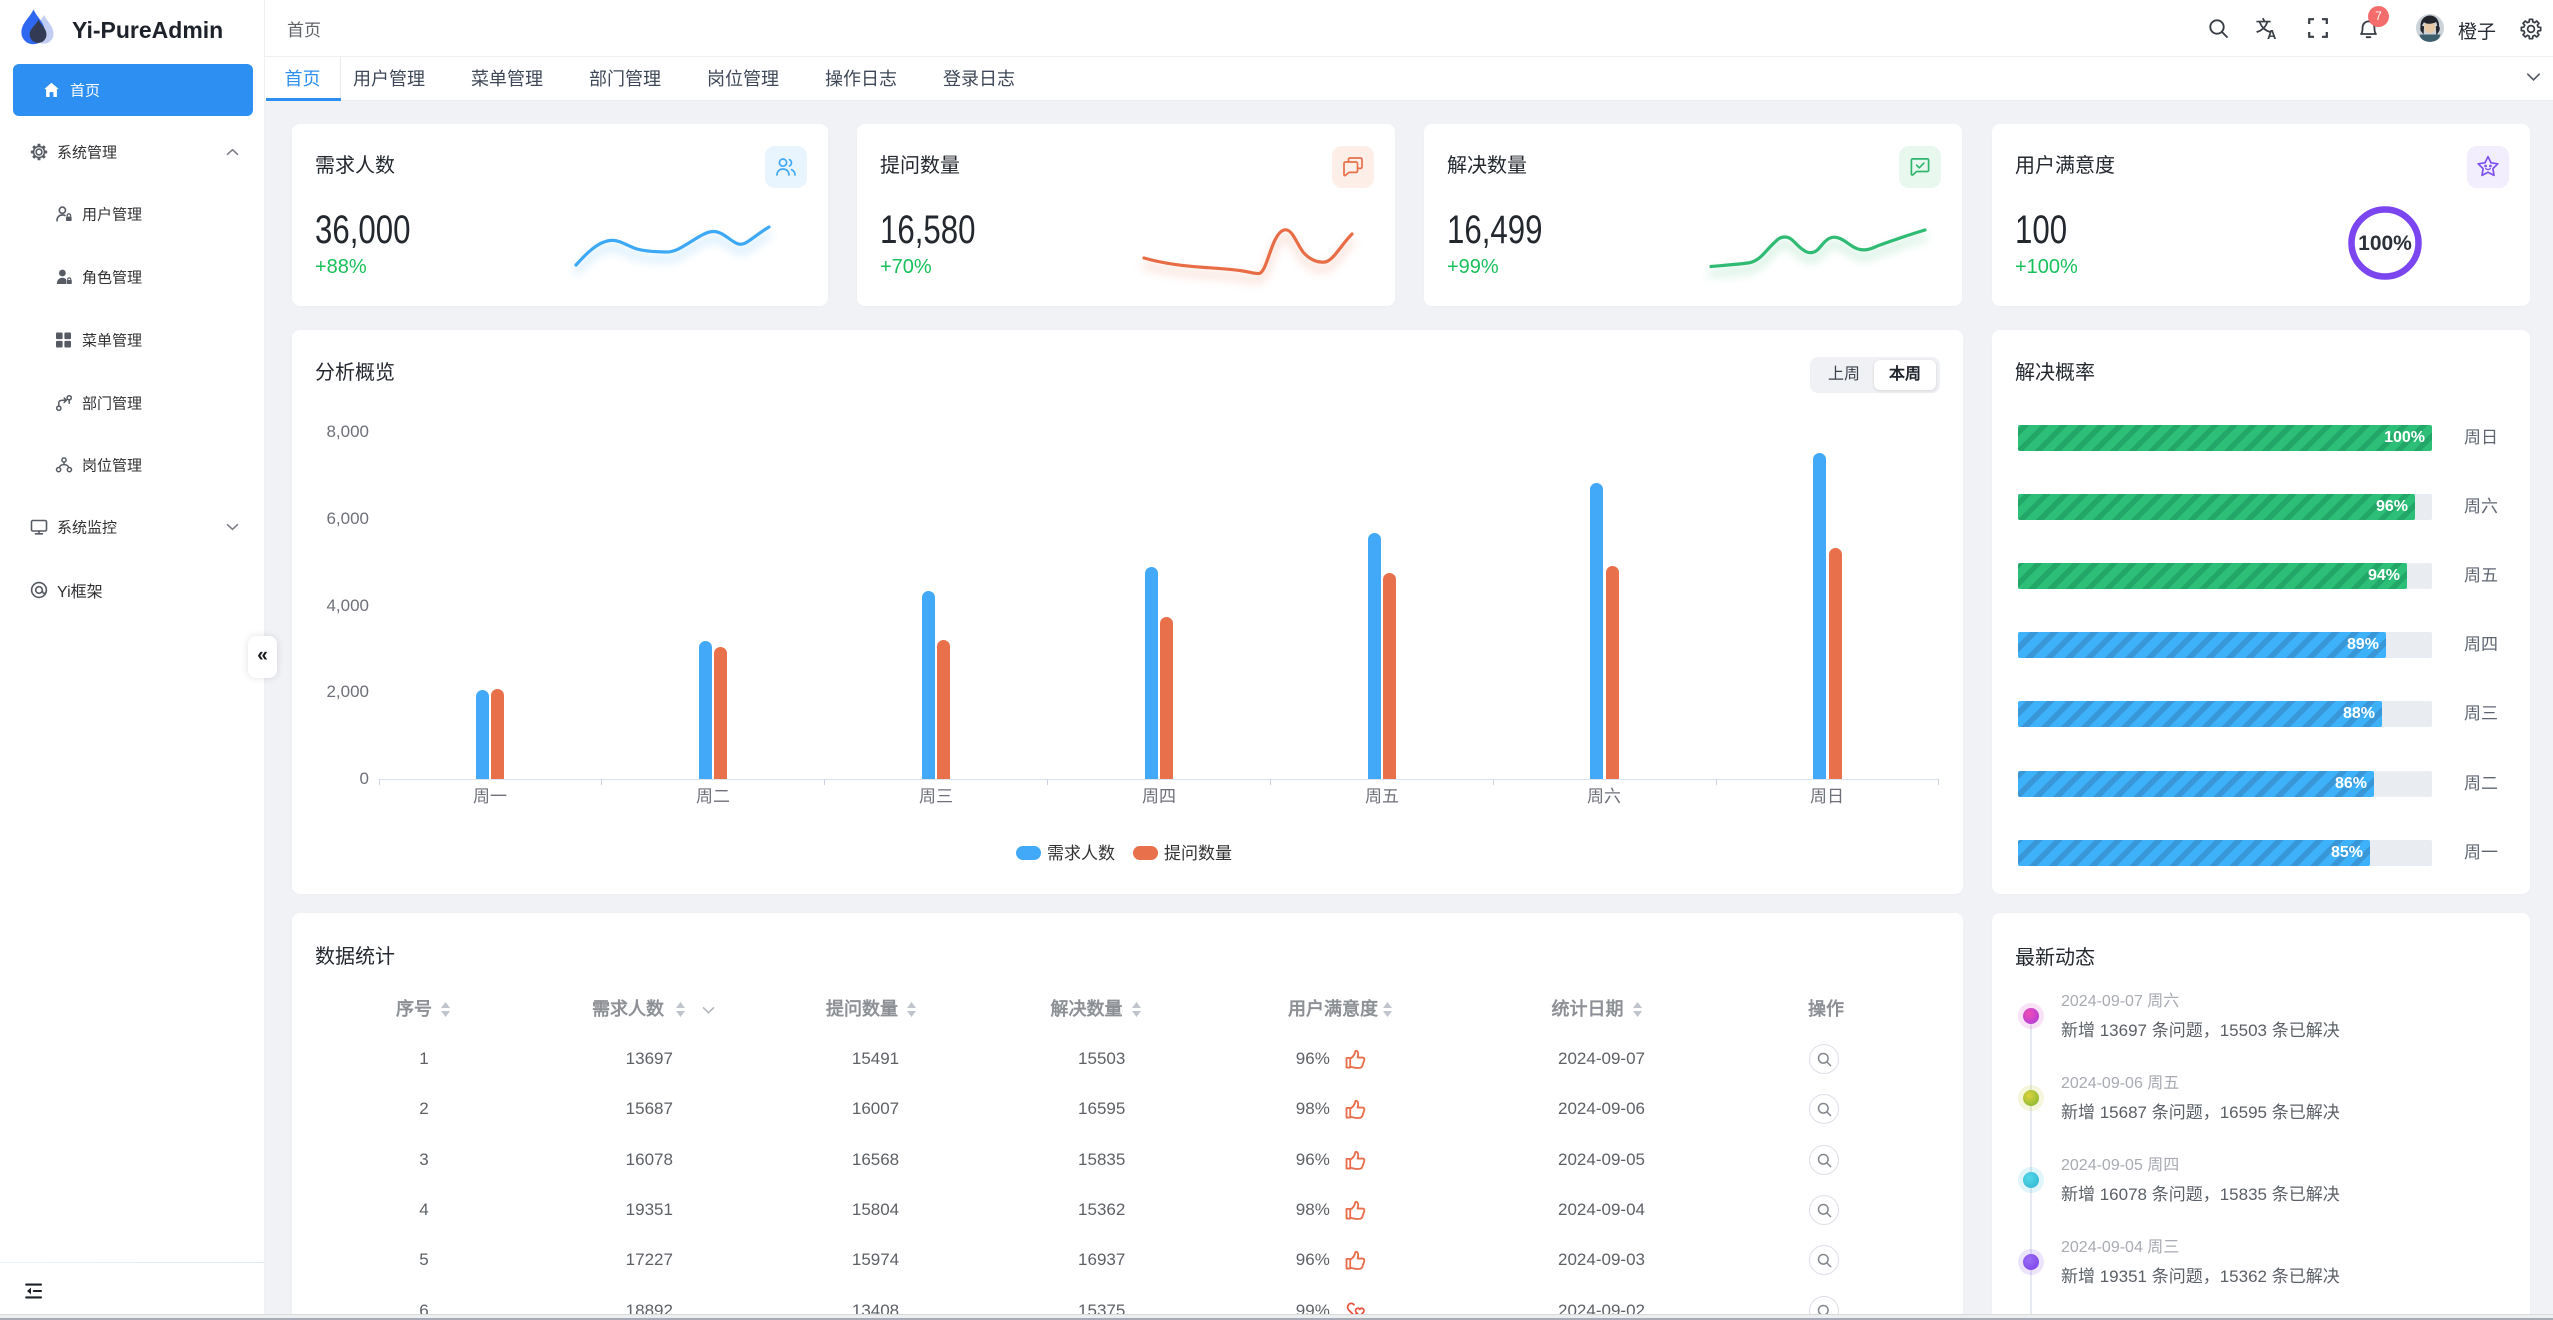 The width and height of the screenshot is (2553, 1320). I want to click on svg-text: 文, so click(2264, 26).